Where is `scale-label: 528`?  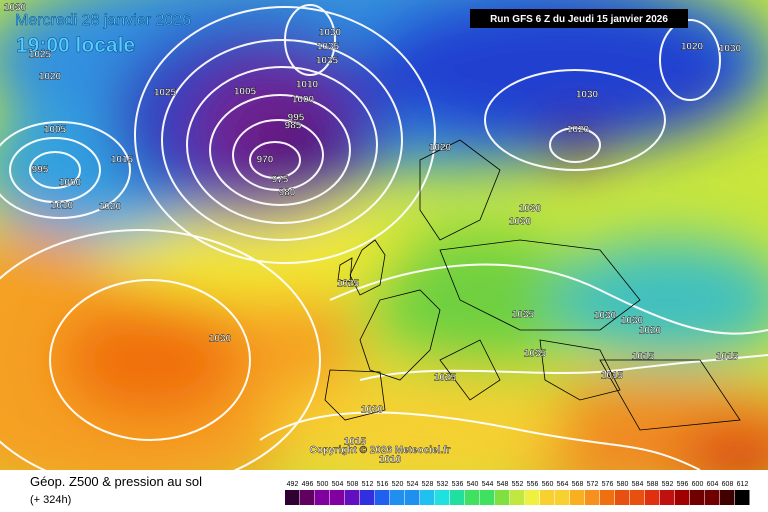 scale-label: 528 is located at coordinates (428, 484).